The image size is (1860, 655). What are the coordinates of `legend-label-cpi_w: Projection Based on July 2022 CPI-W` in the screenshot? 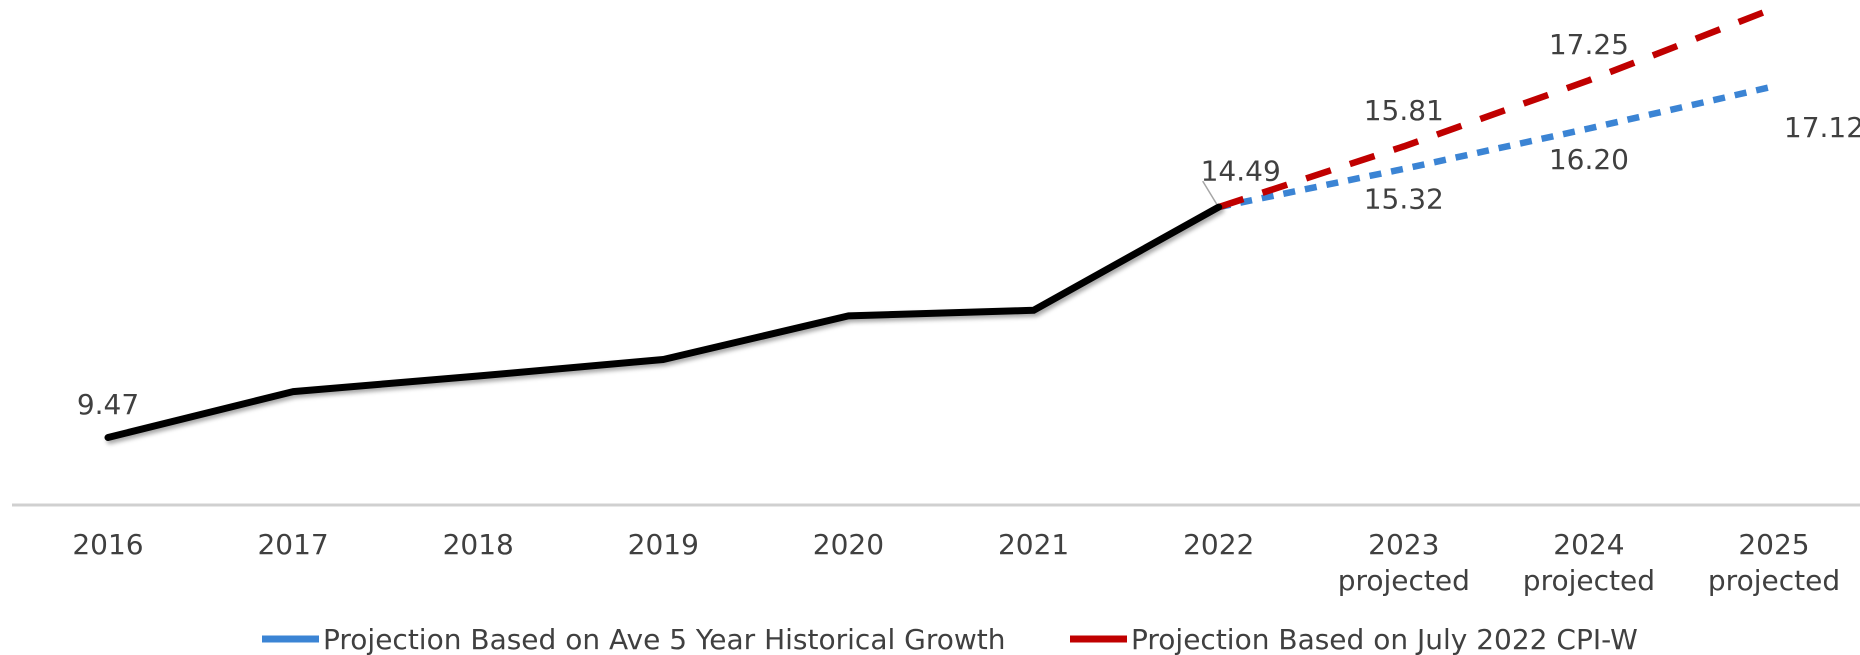 It's located at (1384, 639).